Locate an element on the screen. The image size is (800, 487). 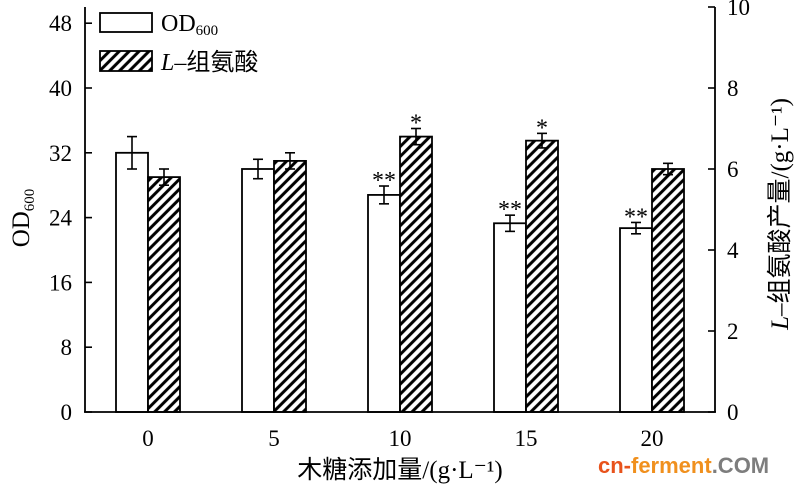
legend-label-od600-main: OD is located at coordinates (178, 24).